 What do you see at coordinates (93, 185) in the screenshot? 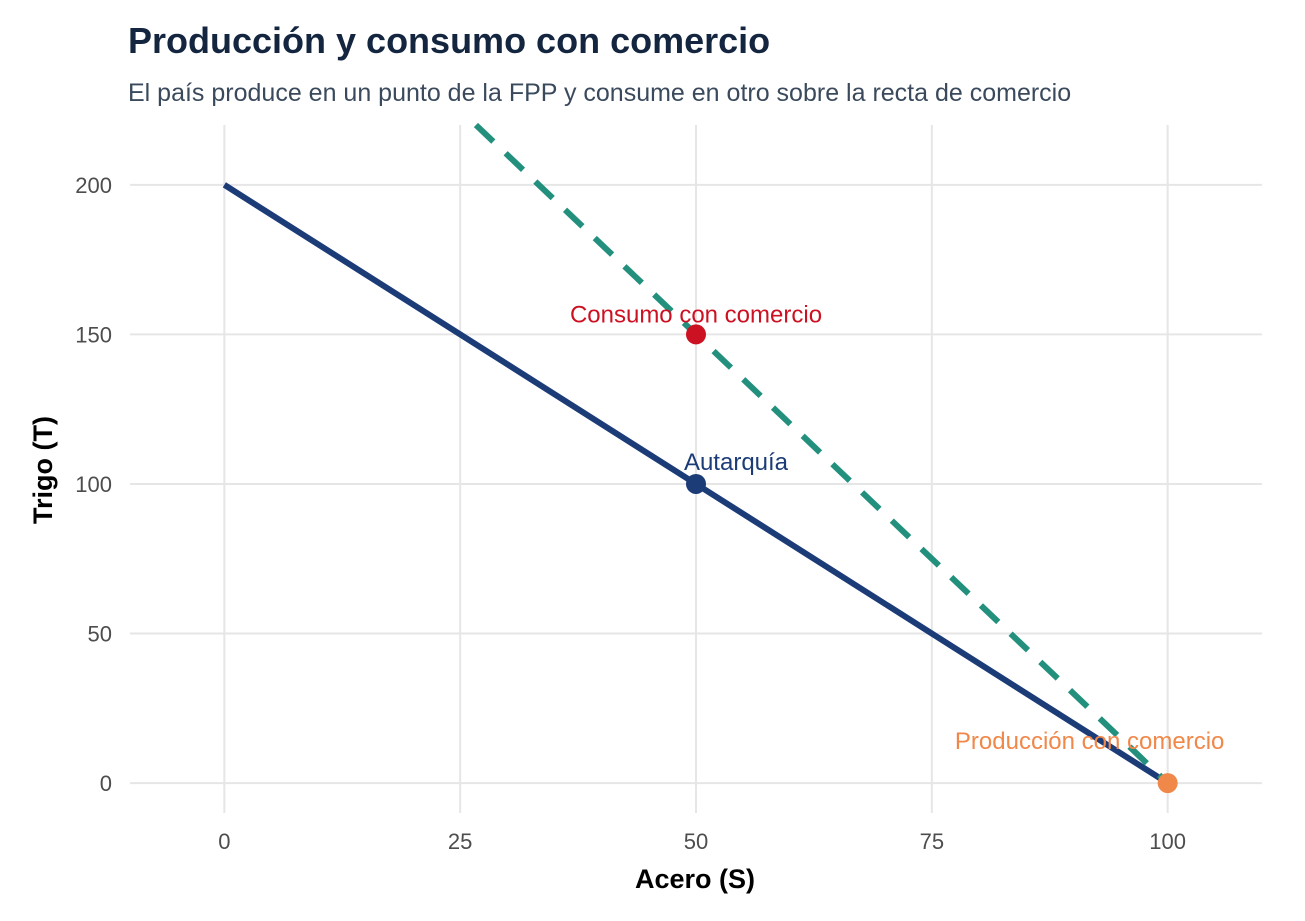
I see `y-tick-label-4: 200` at bounding box center [93, 185].